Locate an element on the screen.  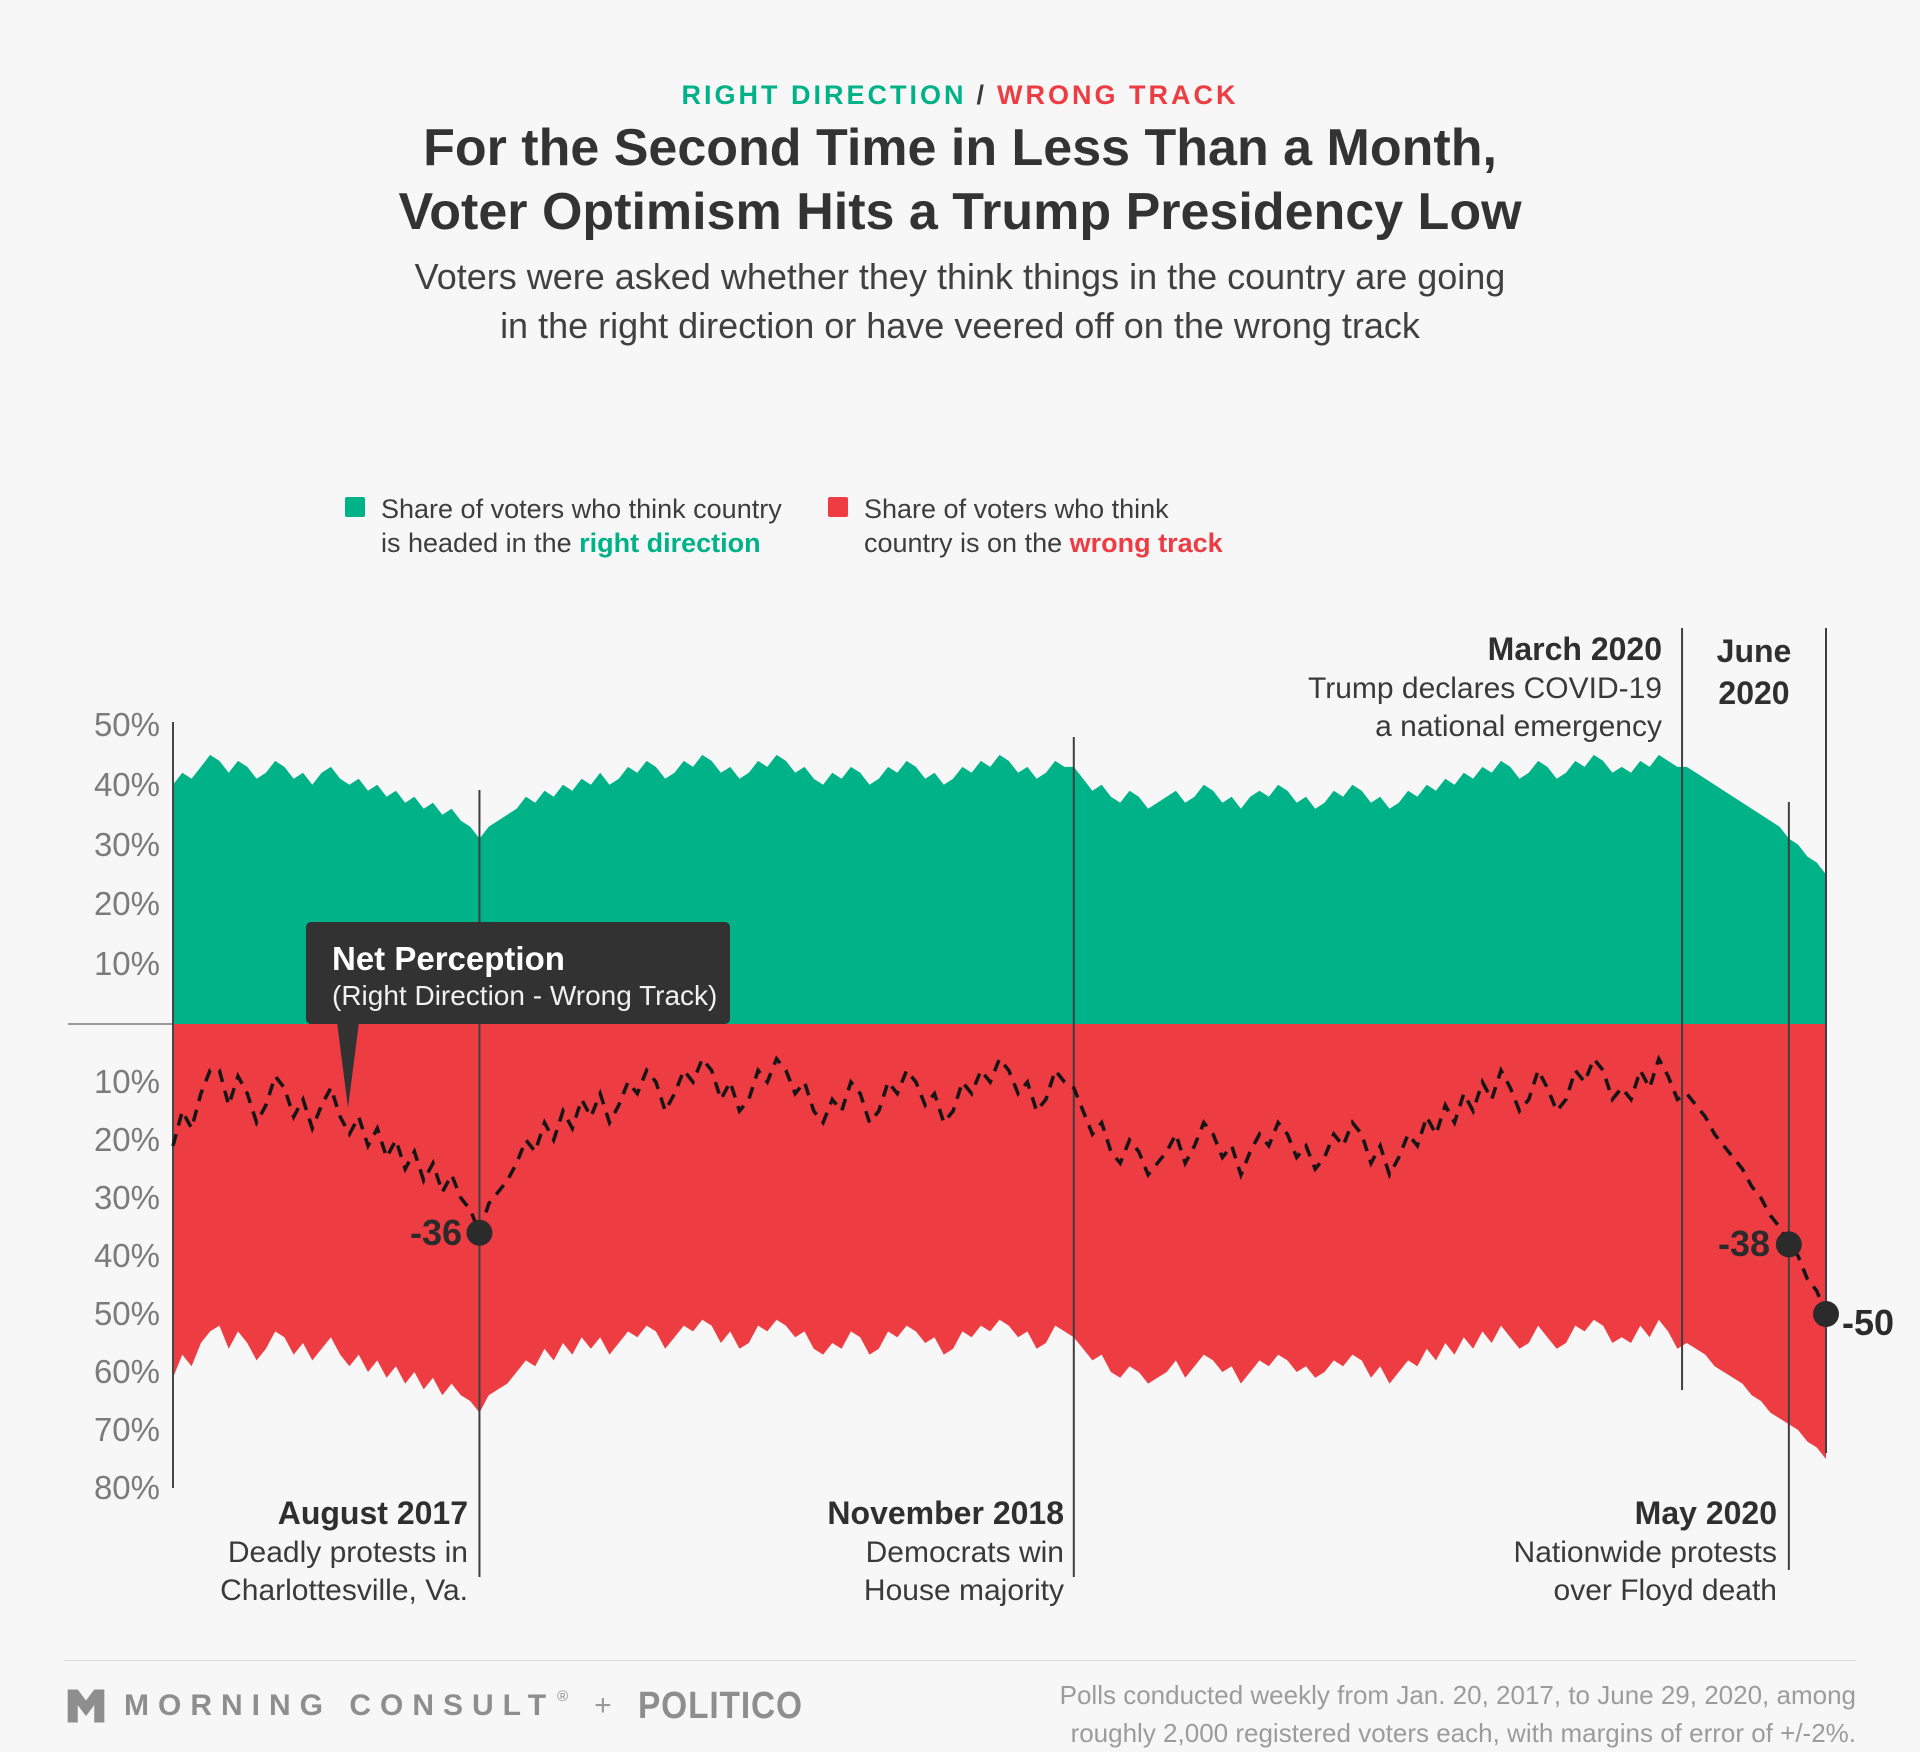
annotation-may-2020-desc1: Nationwide protests is located at coordinates (1645, 1552).